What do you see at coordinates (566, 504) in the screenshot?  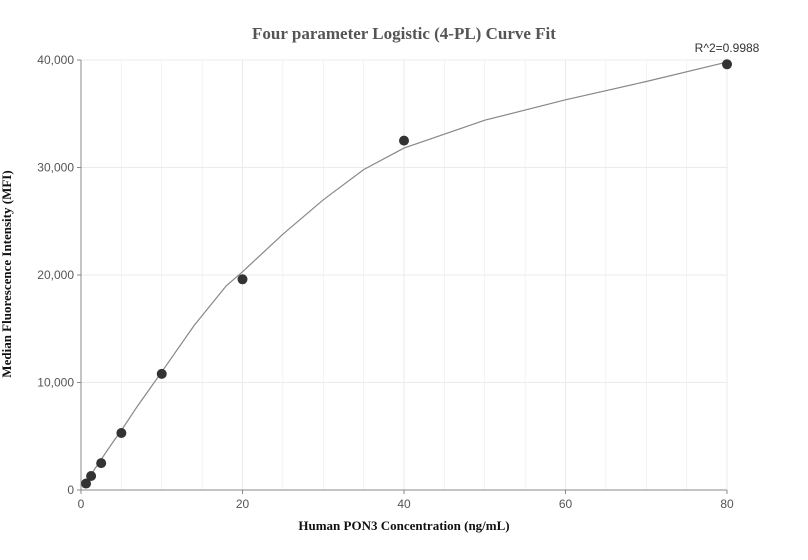 I see `x-tick-label: 60` at bounding box center [566, 504].